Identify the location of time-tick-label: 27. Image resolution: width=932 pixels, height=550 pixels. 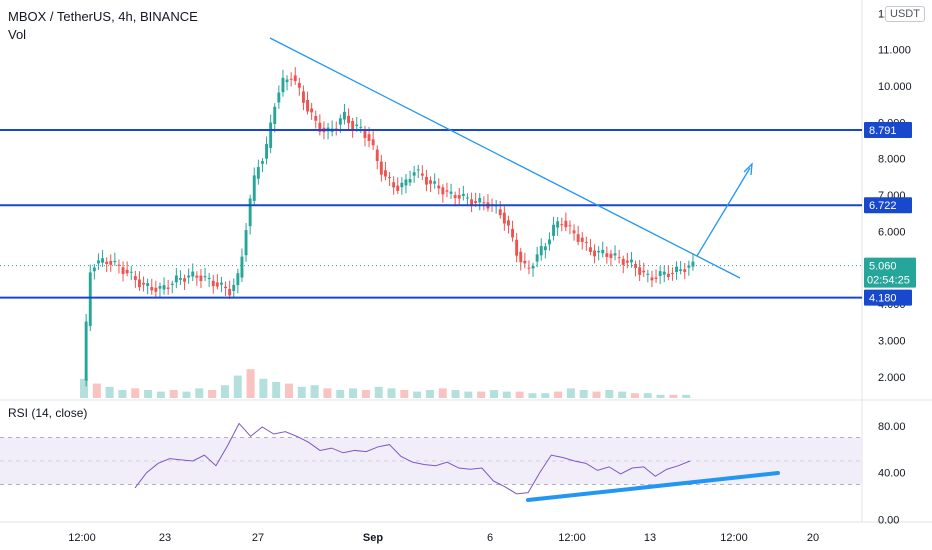
(258, 538).